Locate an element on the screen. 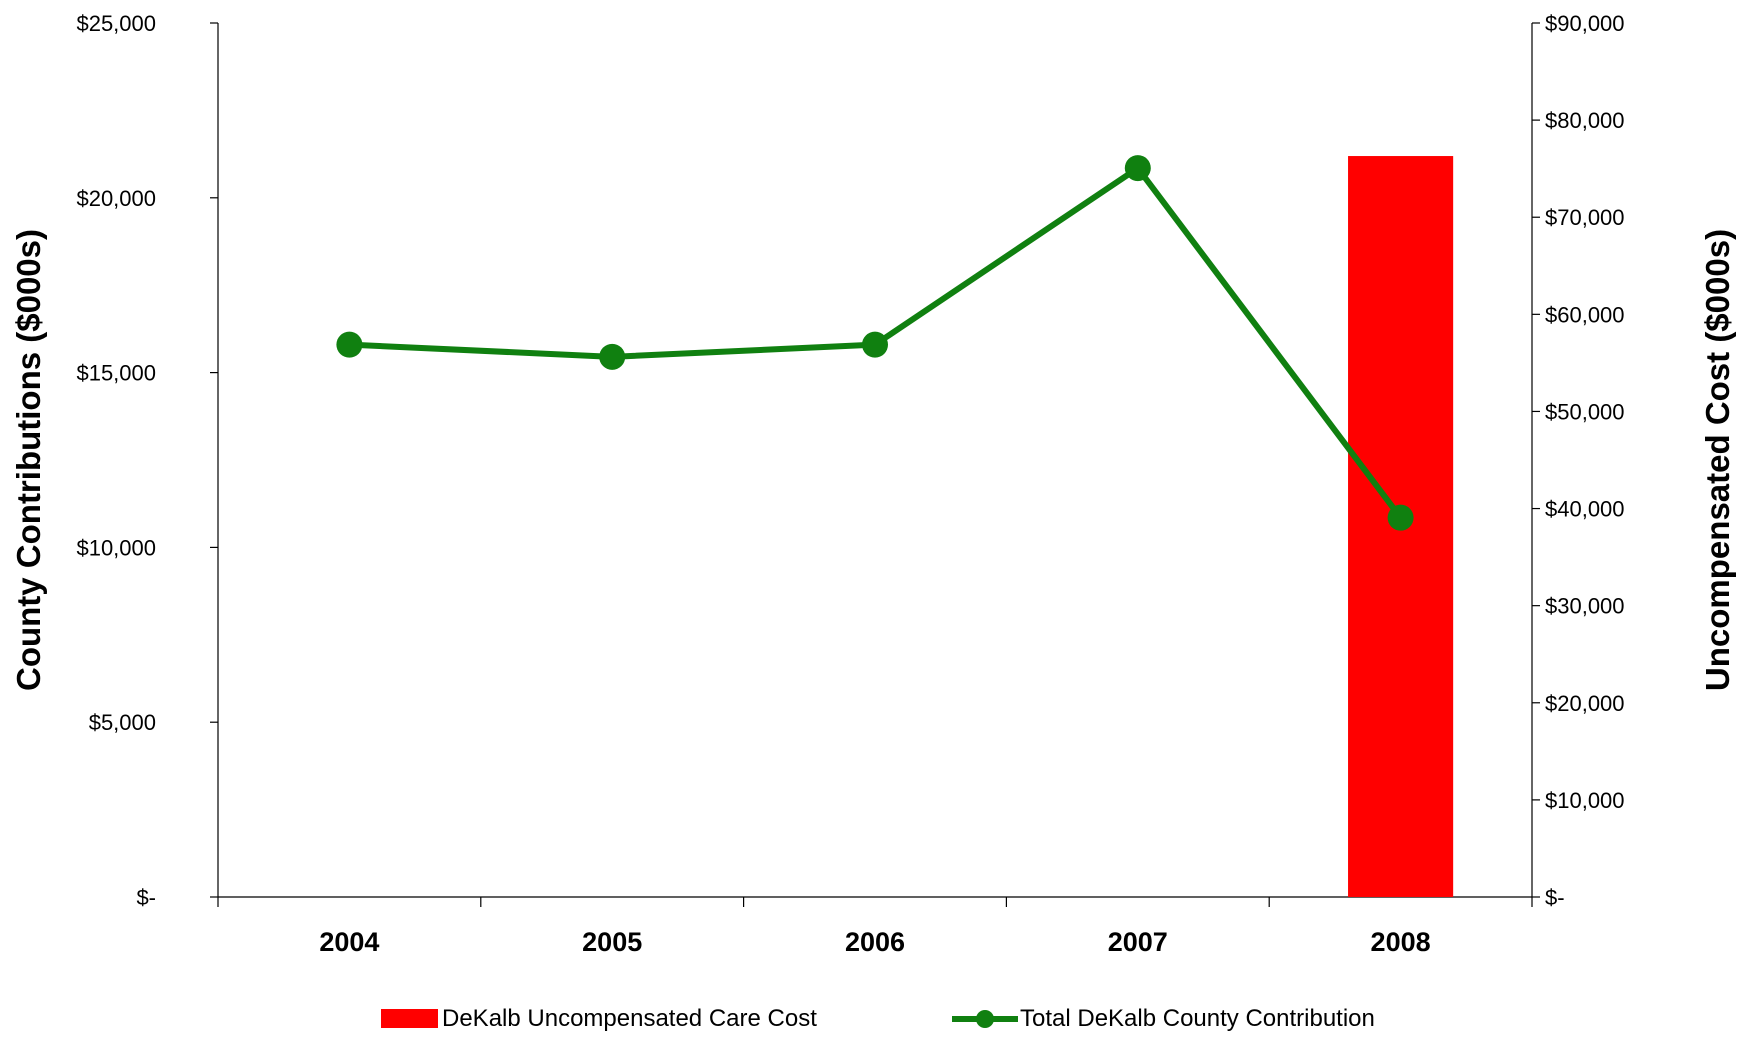 This screenshot has width=1757, height=1044. right-tick-label: $60,000 is located at coordinates (1585, 314).